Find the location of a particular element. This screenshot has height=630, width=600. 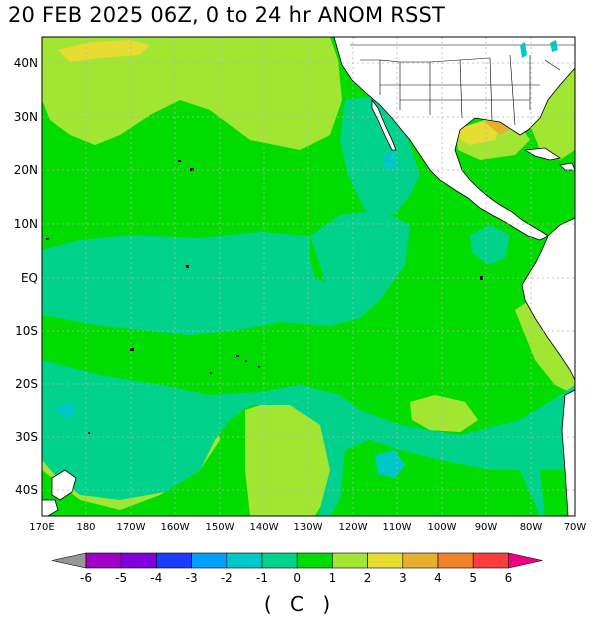

field-warm-south-central is located at coordinates (290, 459).